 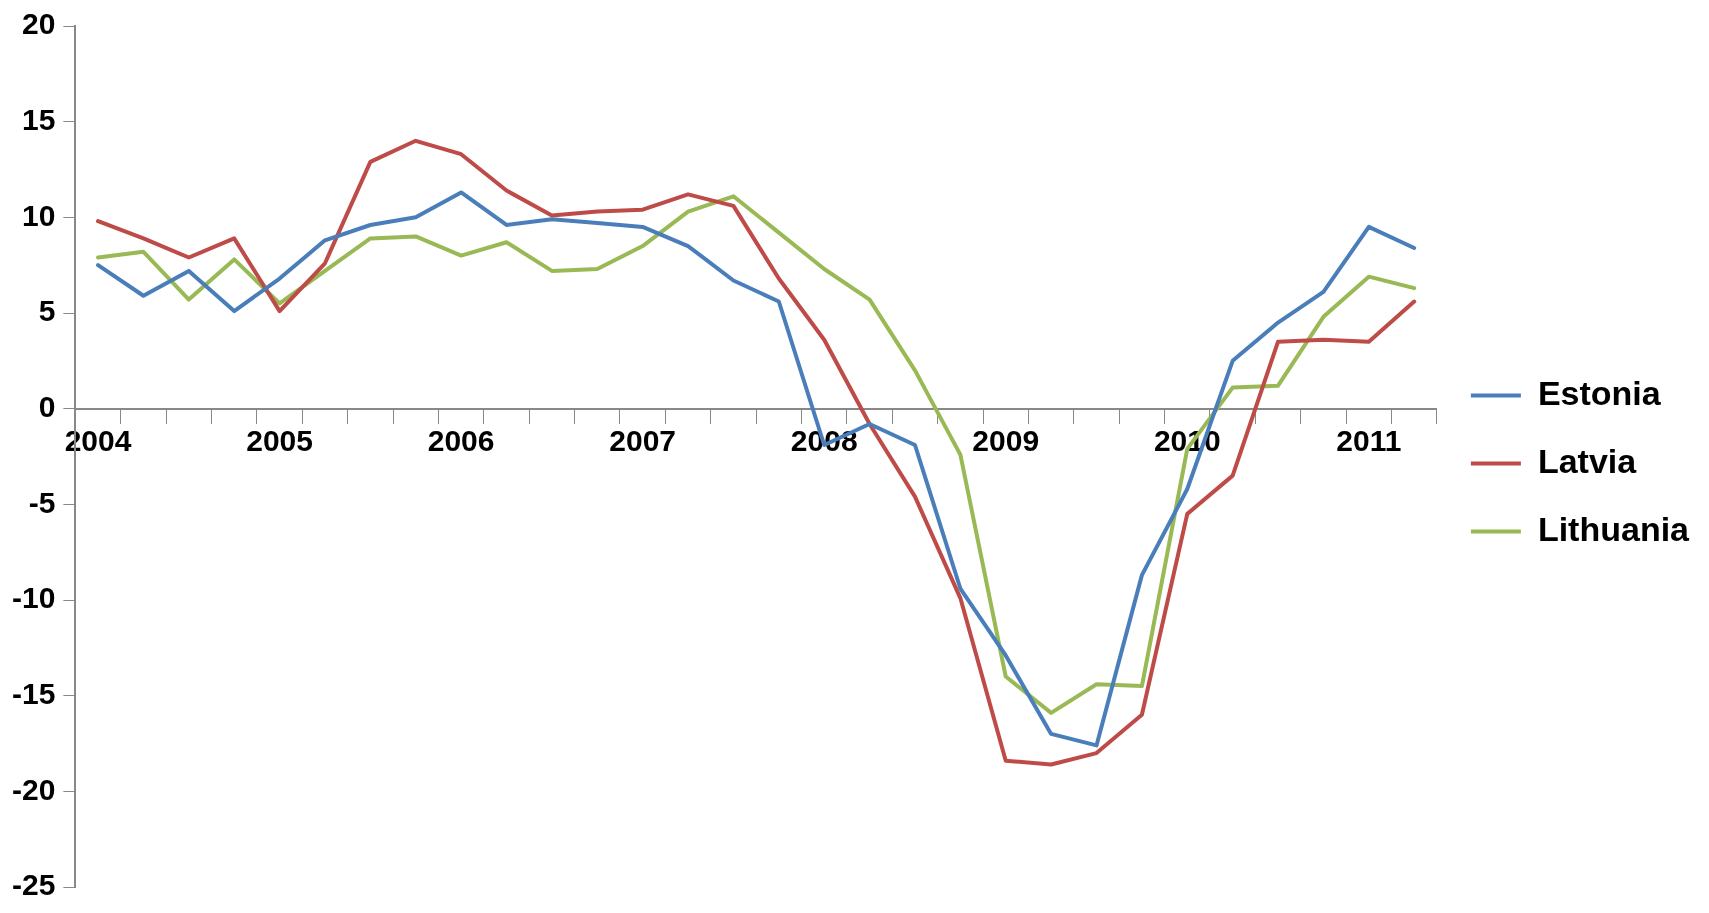 What do you see at coordinates (643, 440) in the screenshot?
I see `x-tick-label: 2007` at bounding box center [643, 440].